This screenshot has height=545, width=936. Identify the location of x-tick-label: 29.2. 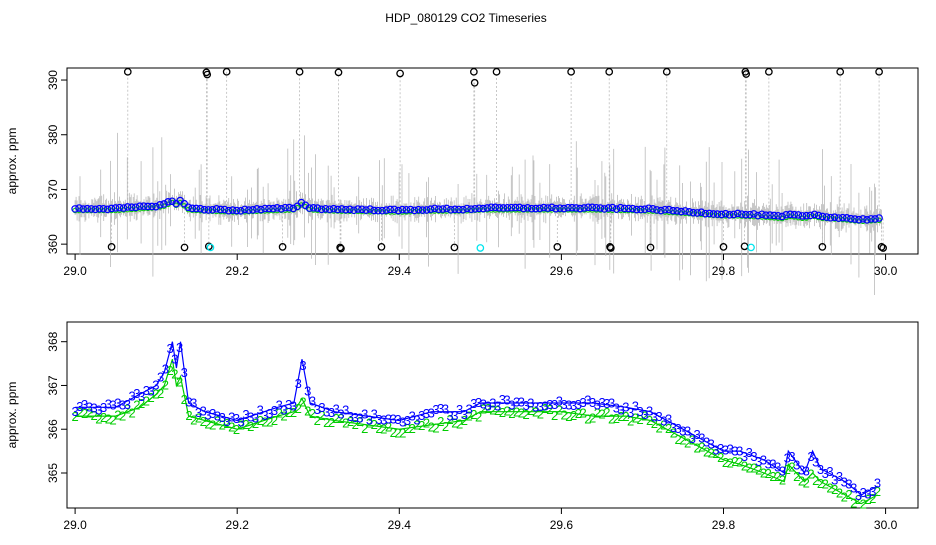
(238, 525).